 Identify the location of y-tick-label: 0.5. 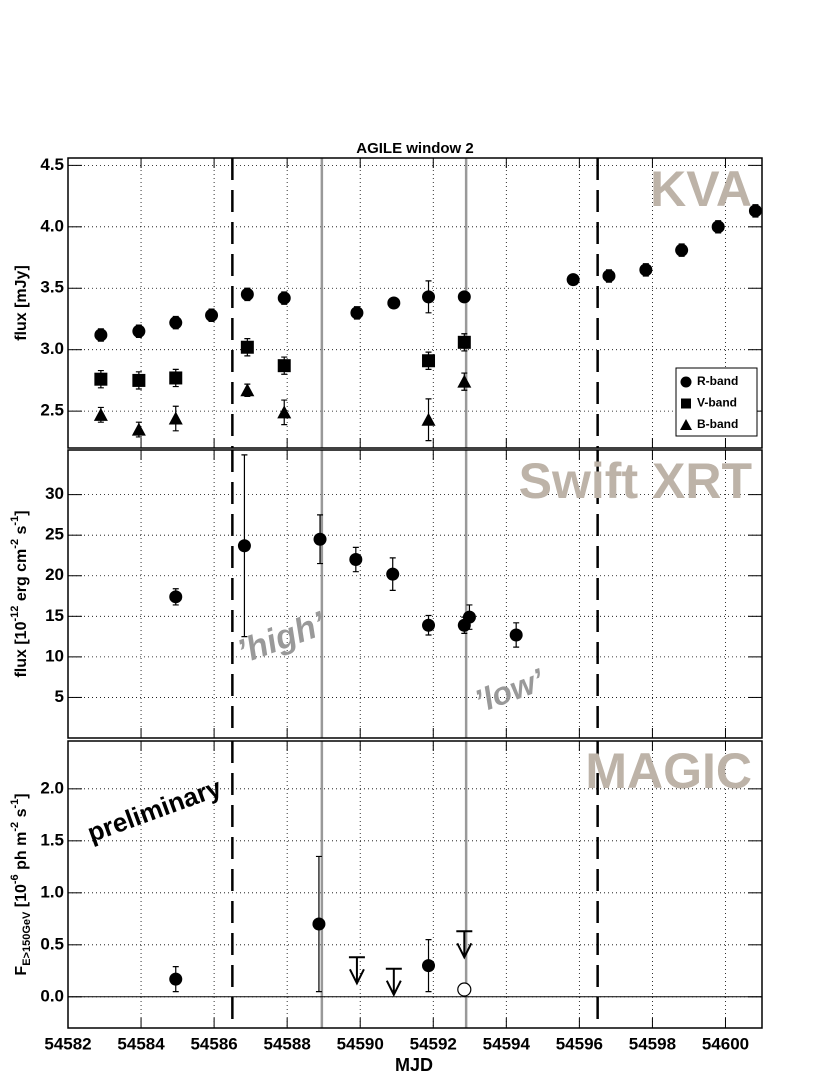
(52, 943).